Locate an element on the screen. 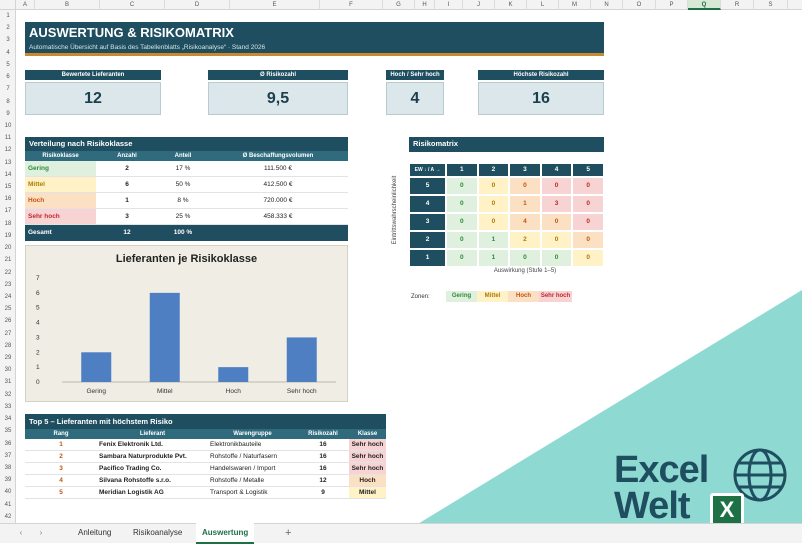 The image size is (802, 544). column-header-m: M is located at coordinates (575, 5).